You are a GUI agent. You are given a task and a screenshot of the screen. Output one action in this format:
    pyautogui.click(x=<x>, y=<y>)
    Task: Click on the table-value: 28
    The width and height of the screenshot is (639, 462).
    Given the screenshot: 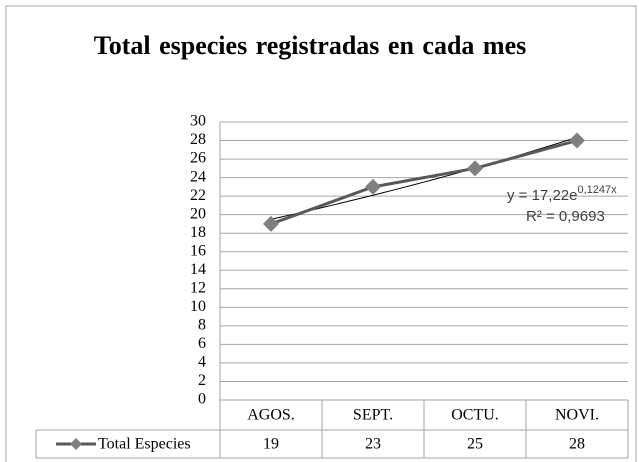 What is the action you would take?
    pyautogui.click(x=577, y=444)
    